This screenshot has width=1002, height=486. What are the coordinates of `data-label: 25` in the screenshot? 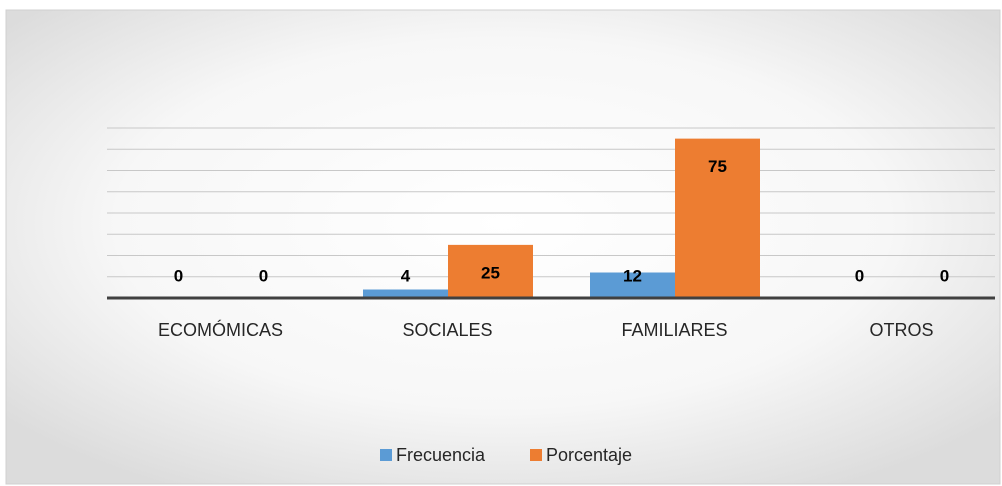 It's located at (490, 272).